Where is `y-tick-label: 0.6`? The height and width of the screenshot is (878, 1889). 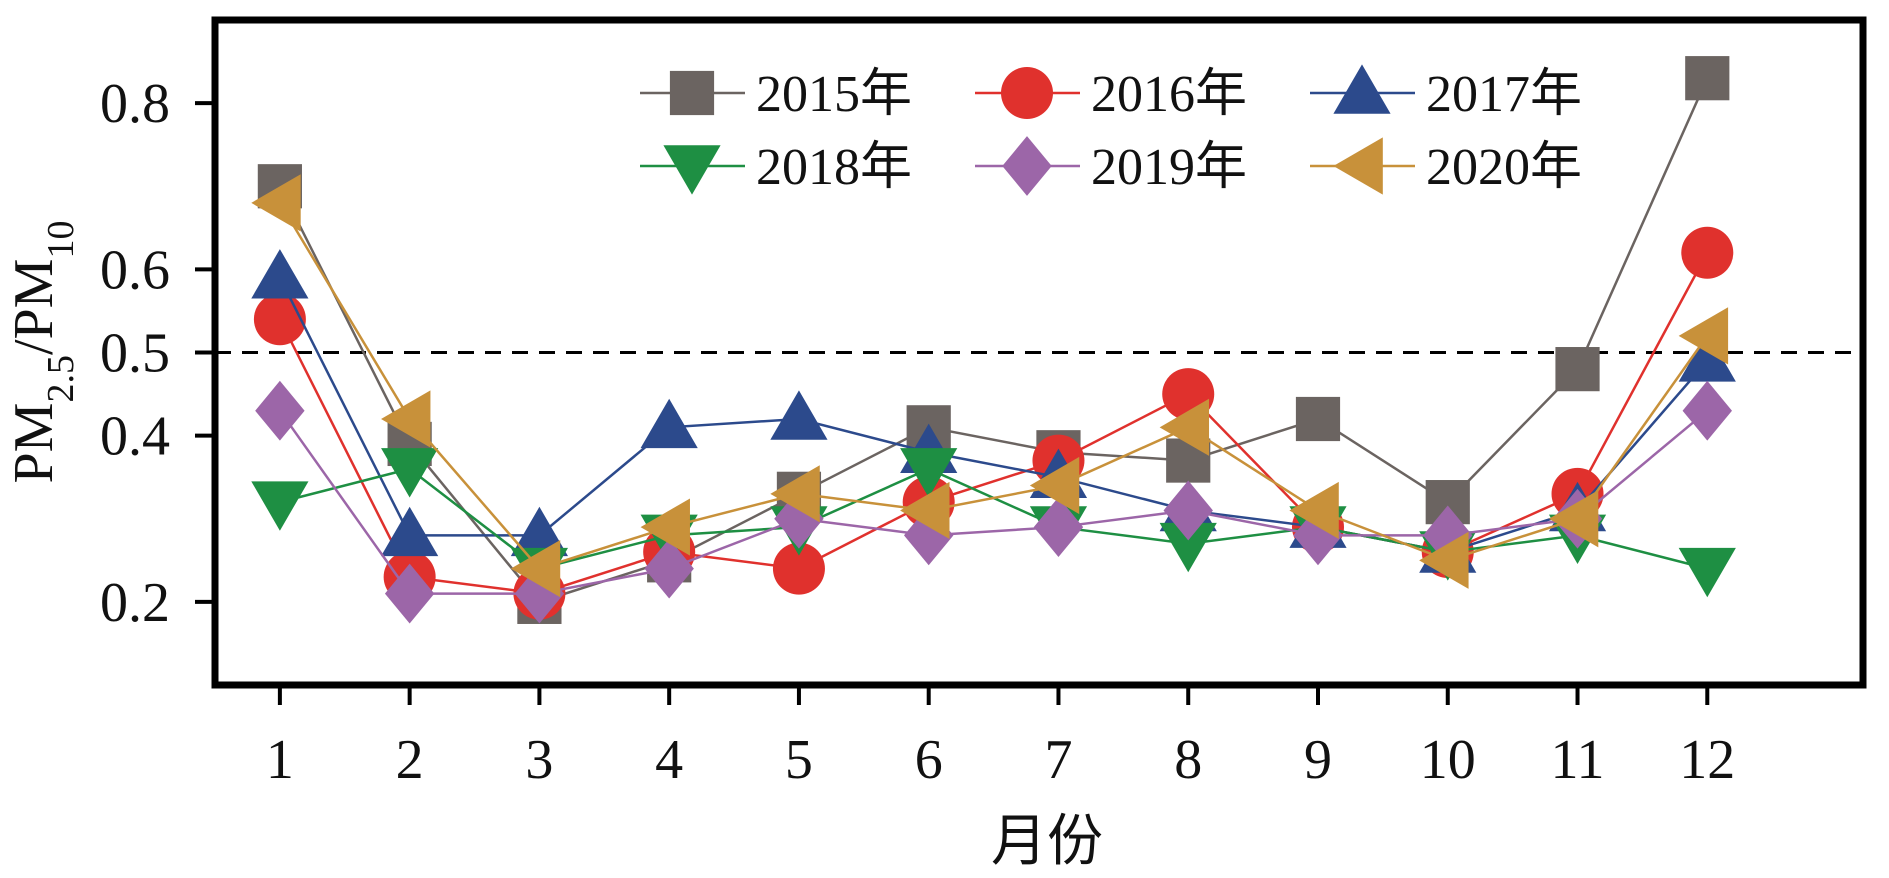 y-tick-label: 0.6 is located at coordinates (135, 270).